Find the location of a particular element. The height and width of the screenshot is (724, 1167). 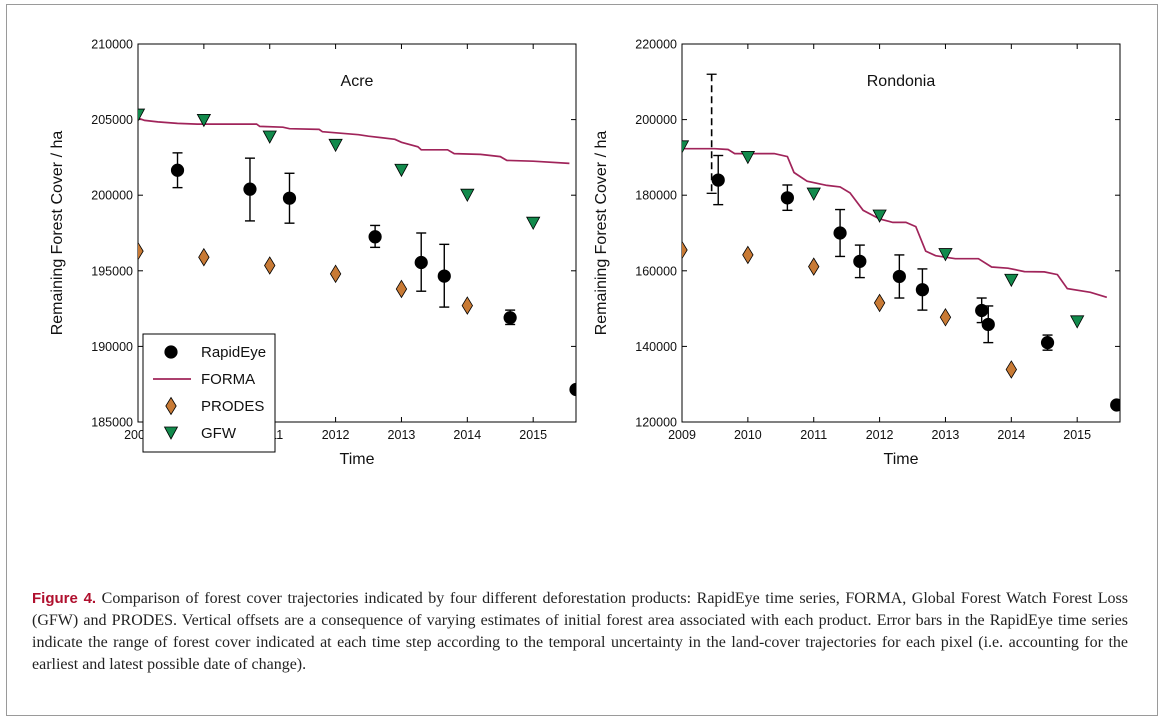

legend: RapidEye FORMA PRODES GFW is located at coordinates (209, 393).